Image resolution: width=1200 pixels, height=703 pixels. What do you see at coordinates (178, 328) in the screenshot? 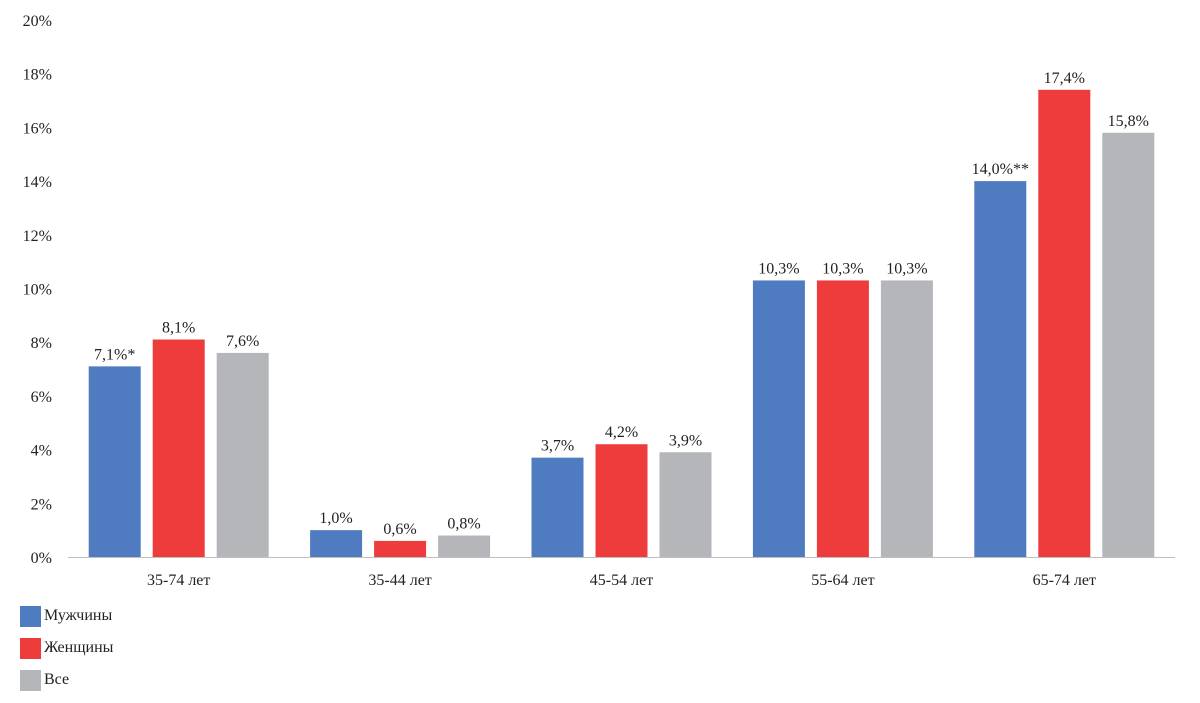
I see `data-label: 8,1%` at bounding box center [178, 328].